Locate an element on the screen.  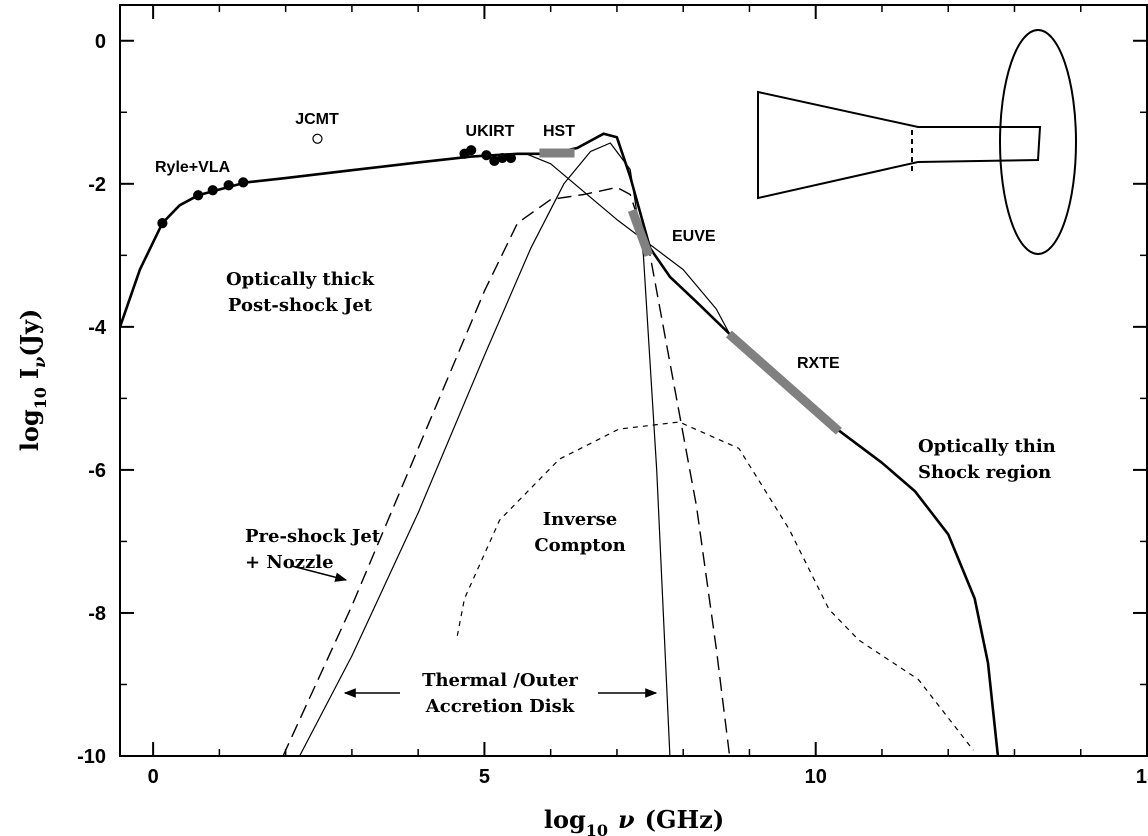
x-axis-title: log10 ν (GHz) is located at coordinates (634, 820).